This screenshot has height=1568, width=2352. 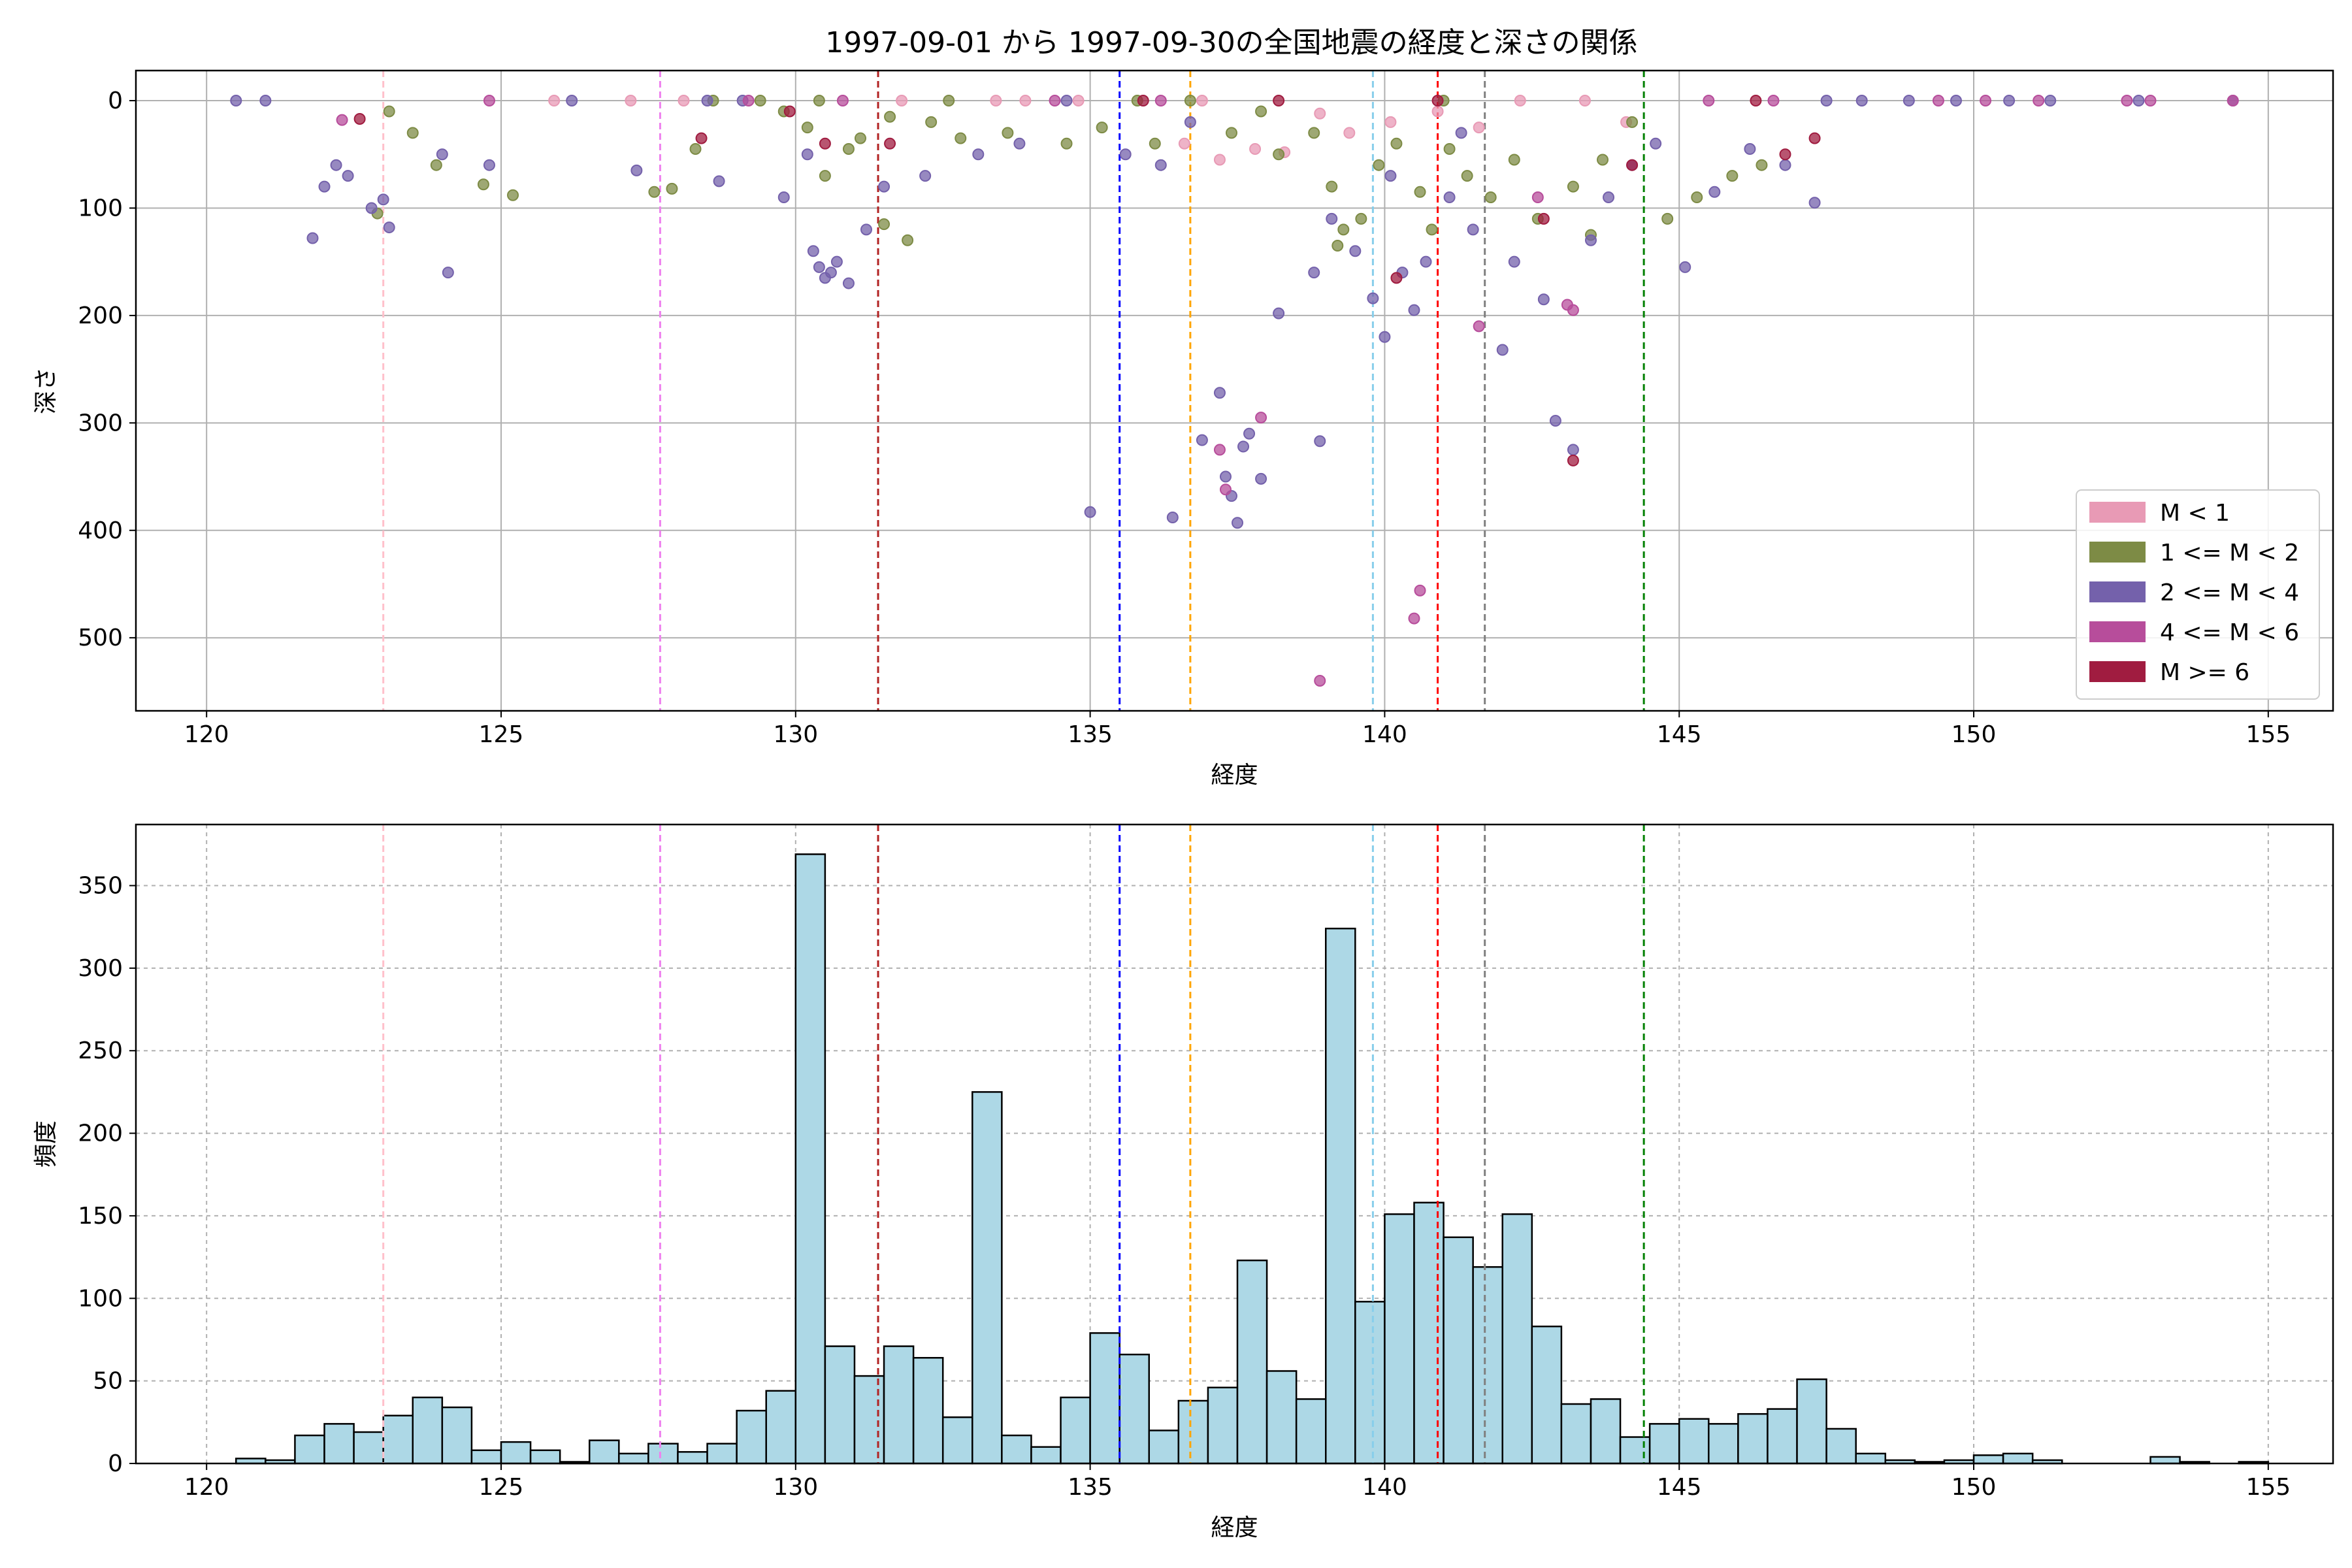 I want to click on y-tick-label: 200, so click(x=100, y=315).